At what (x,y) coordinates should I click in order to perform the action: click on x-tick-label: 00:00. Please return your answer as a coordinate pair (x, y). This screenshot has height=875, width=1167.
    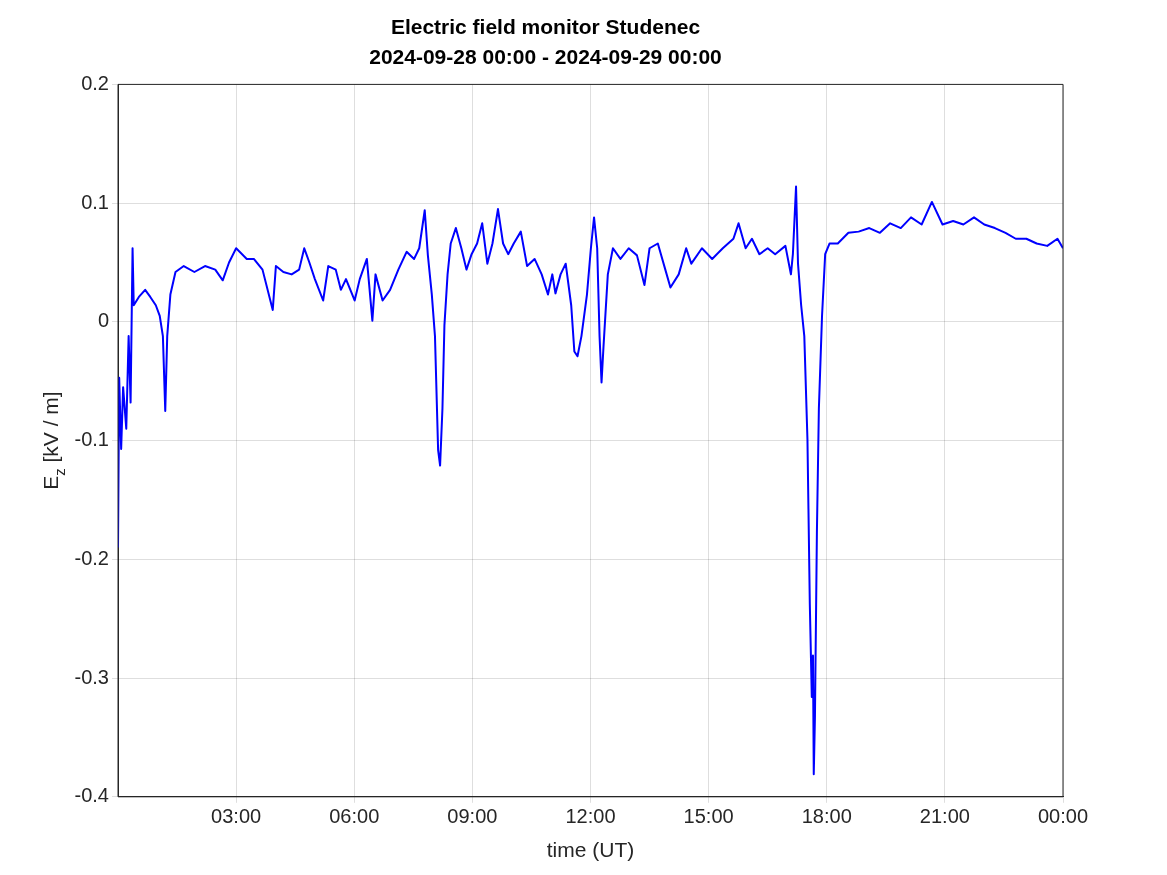
    Looking at the image, I should click on (1063, 816).